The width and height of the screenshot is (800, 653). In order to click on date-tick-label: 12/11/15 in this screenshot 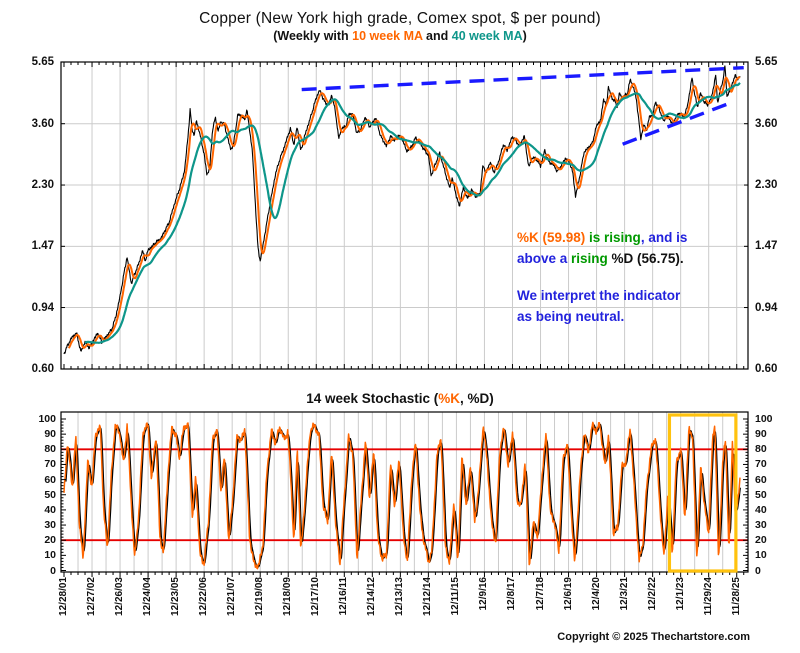, I will do `click(456, 596)`.